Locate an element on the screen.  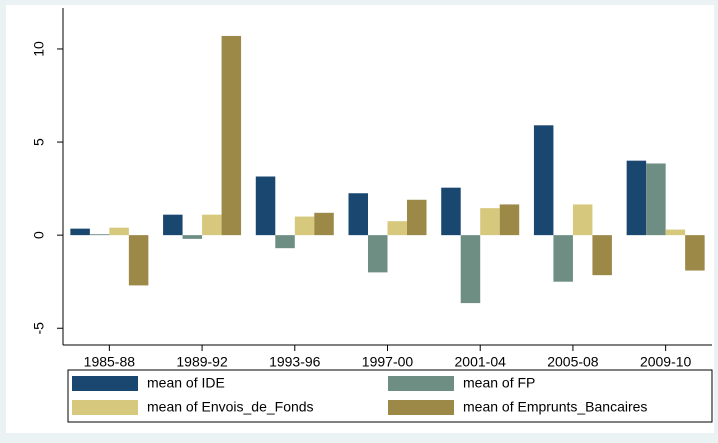
y-tick-label: 10 is located at coordinates (39, 49).